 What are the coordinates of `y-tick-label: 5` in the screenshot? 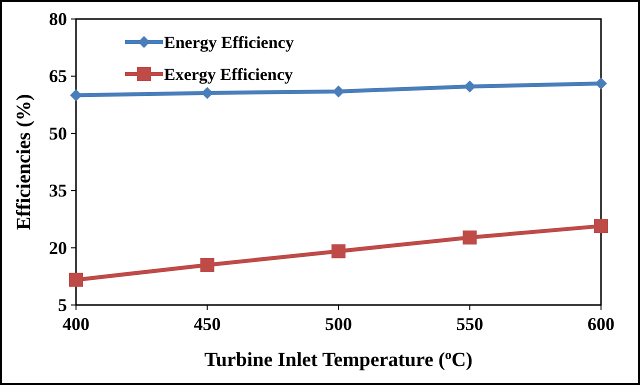 It's located at (62, 305).